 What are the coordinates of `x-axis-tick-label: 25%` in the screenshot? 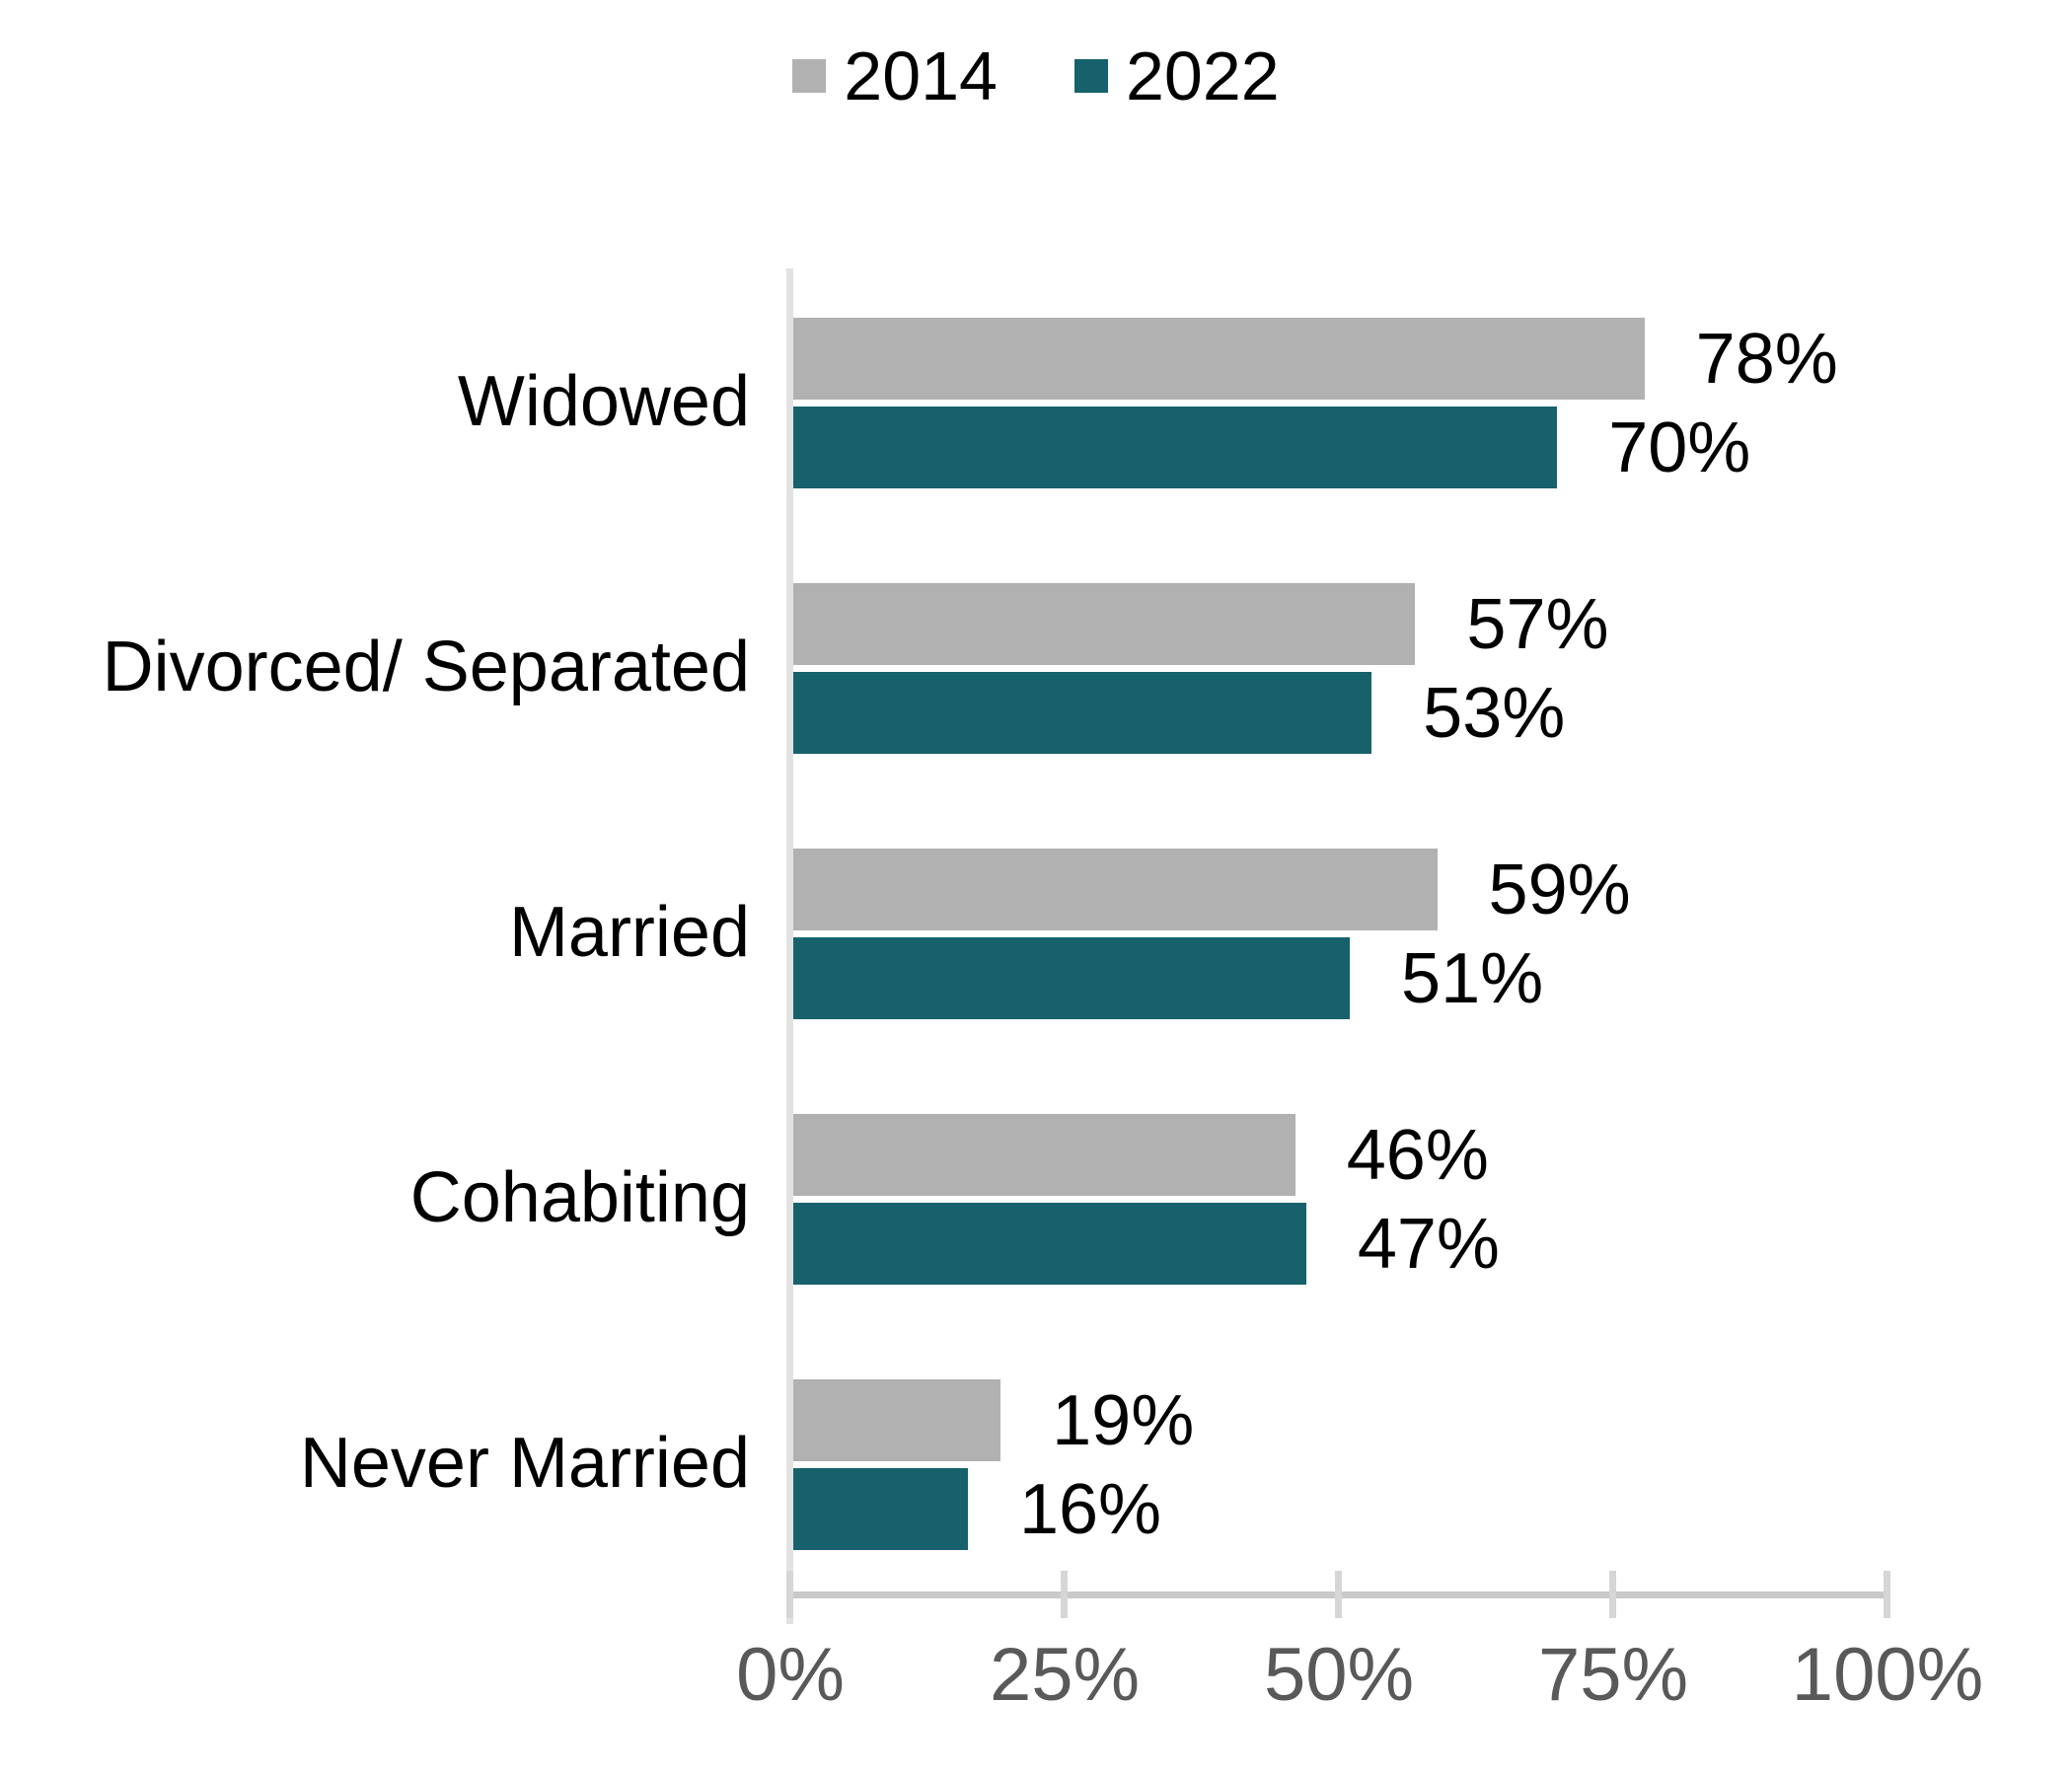 It's located at (1065, 1675).